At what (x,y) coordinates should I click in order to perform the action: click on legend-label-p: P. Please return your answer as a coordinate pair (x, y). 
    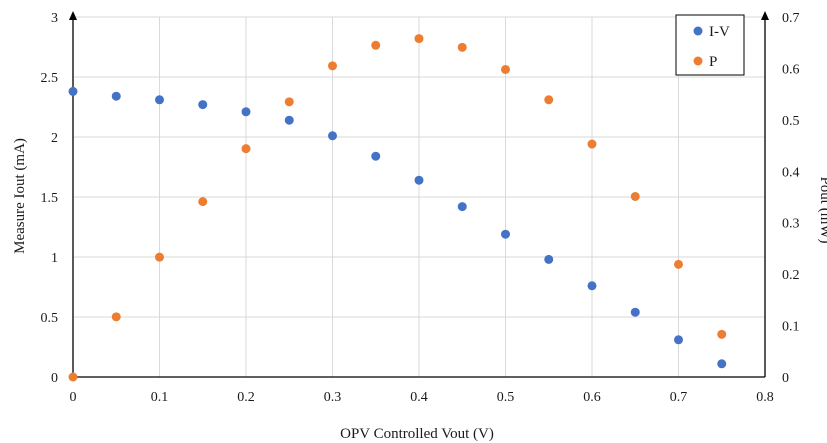
    Looking at the image, I should click on (713, 62).